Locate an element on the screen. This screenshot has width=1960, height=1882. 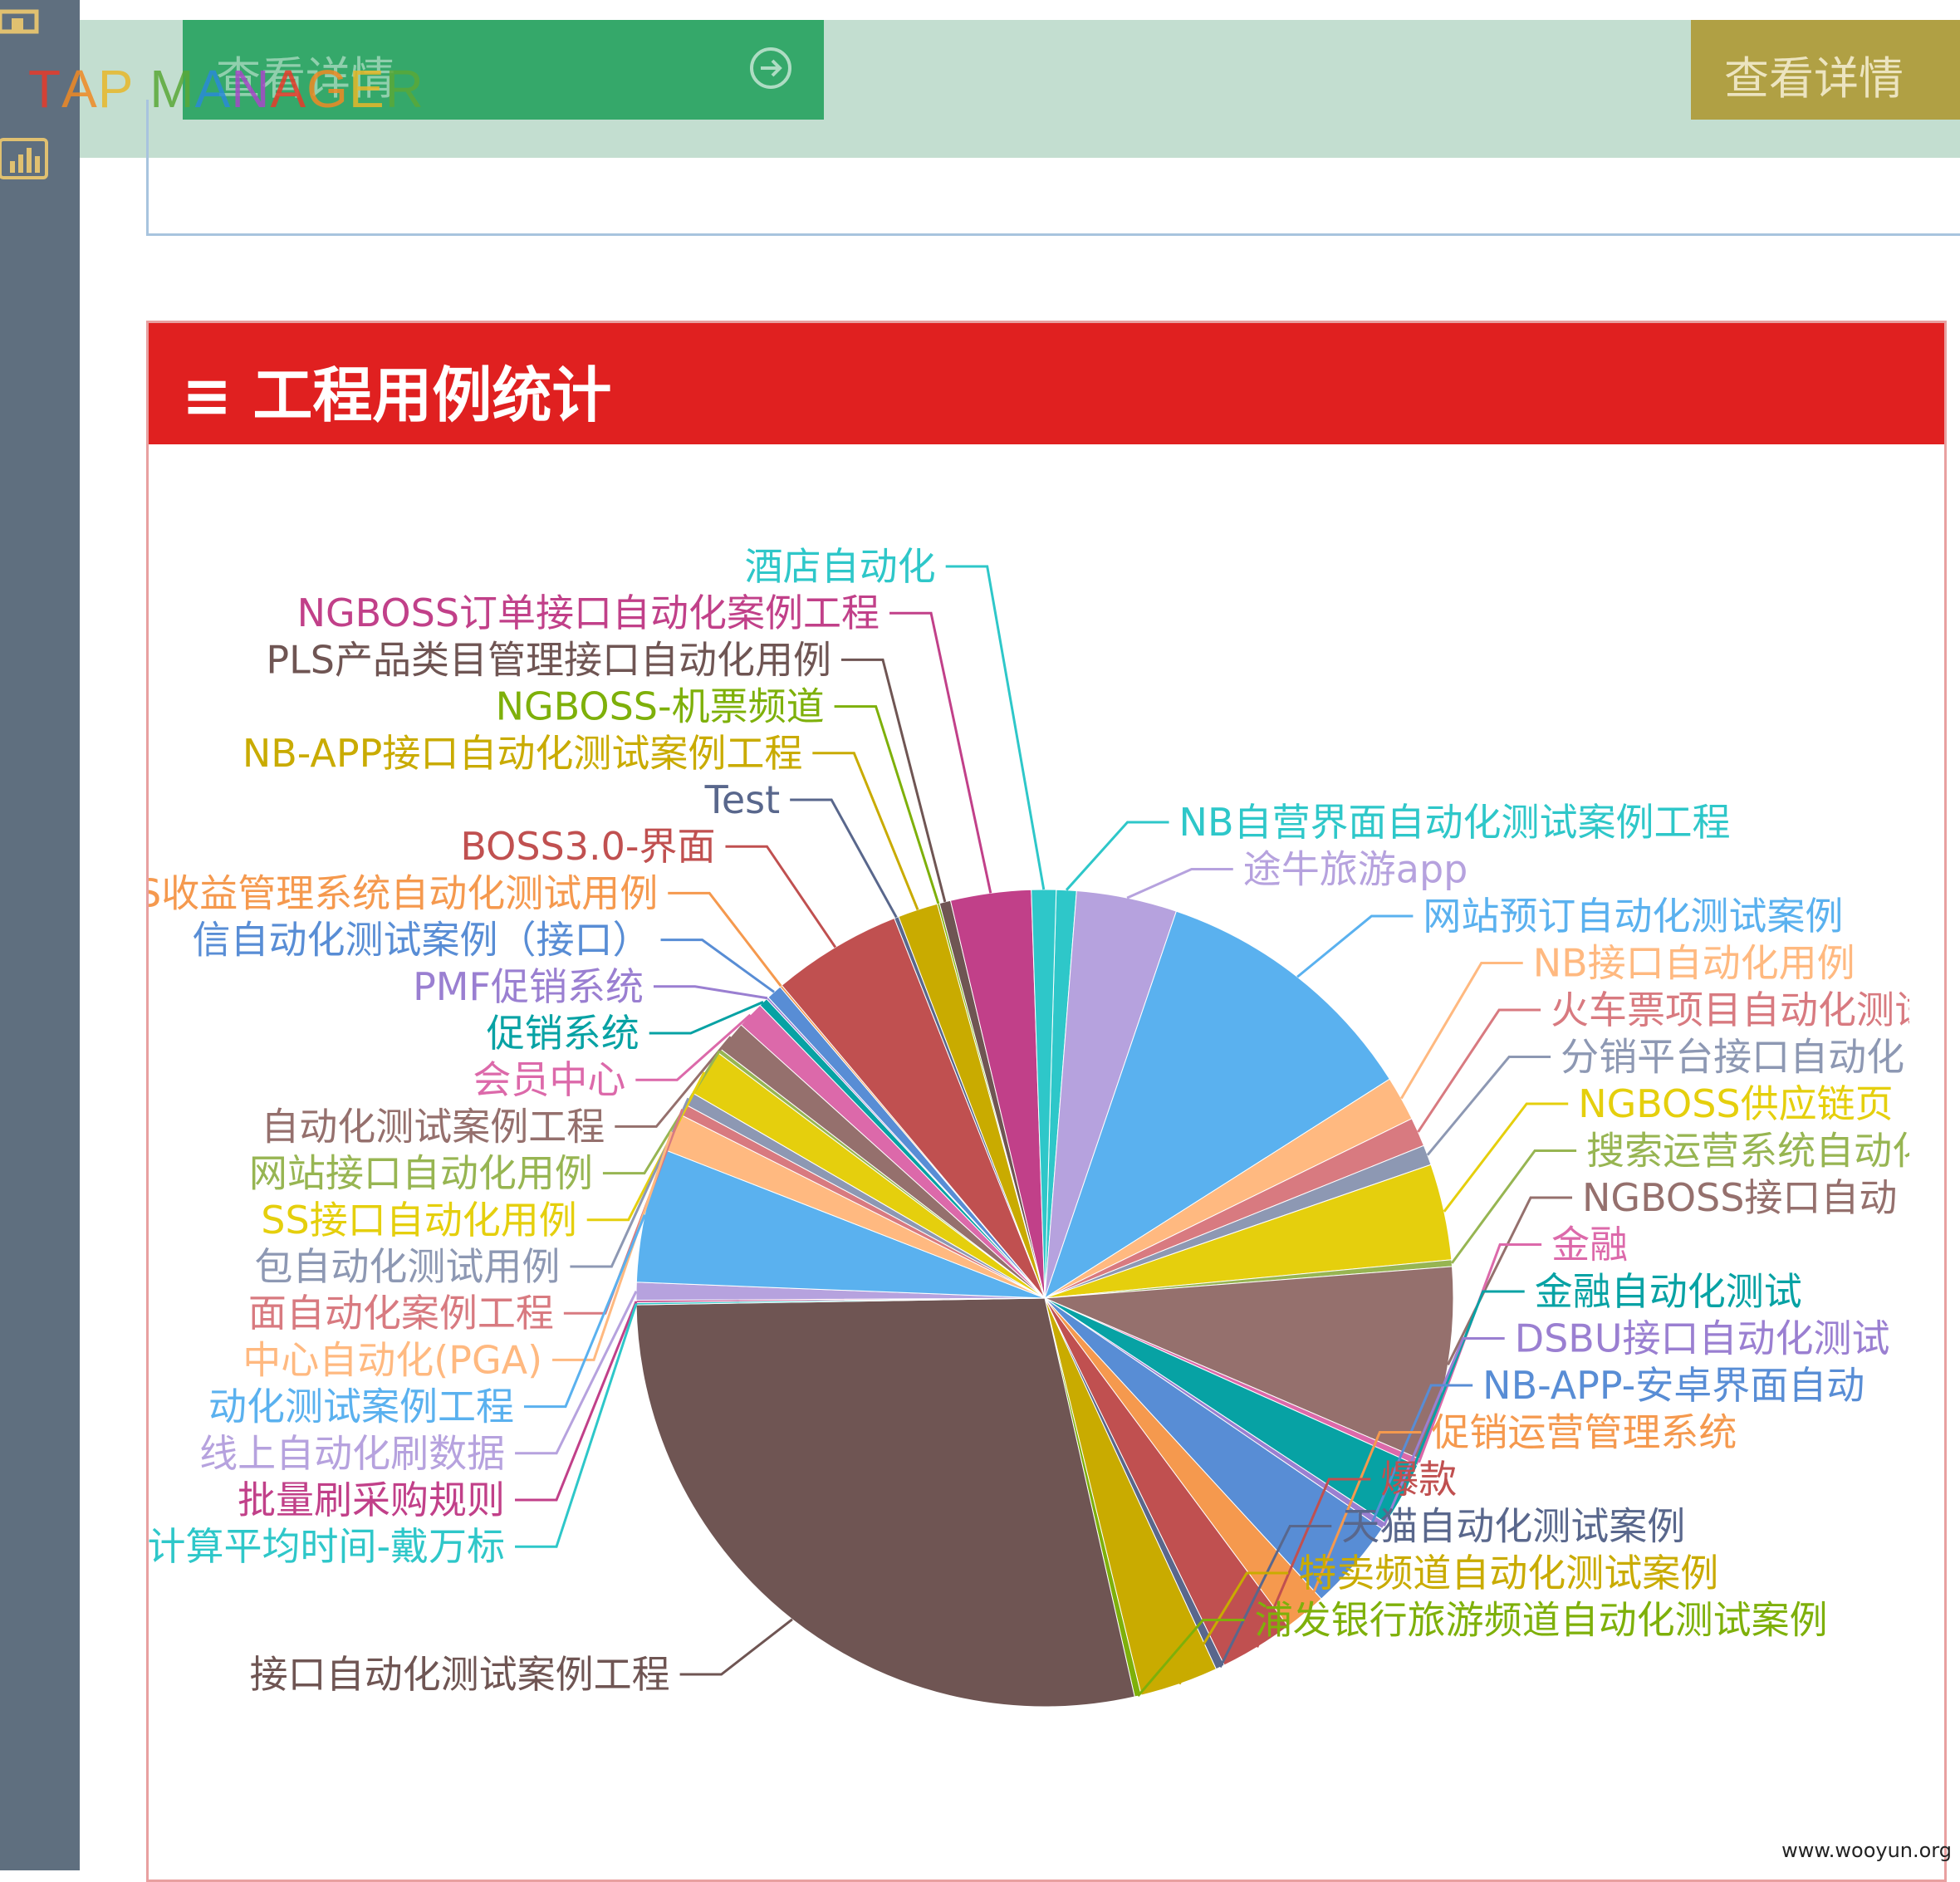
view-details-button: 查看详情 is located at coordinates (504, 70).